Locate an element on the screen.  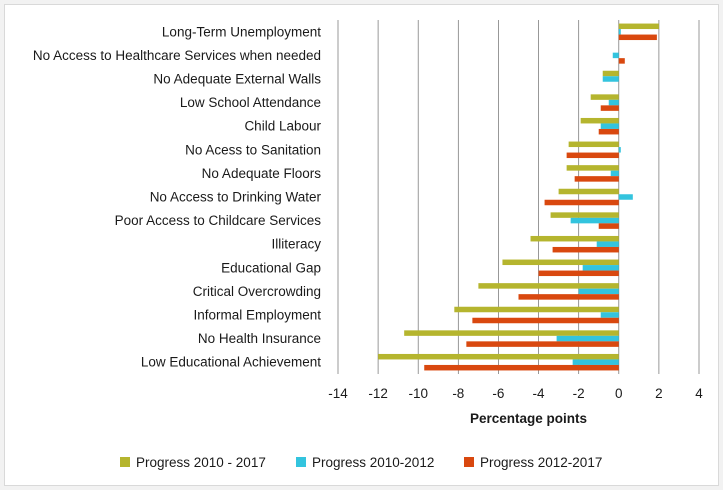
x-tick-8: 2 is located at coordinates (659, 393).